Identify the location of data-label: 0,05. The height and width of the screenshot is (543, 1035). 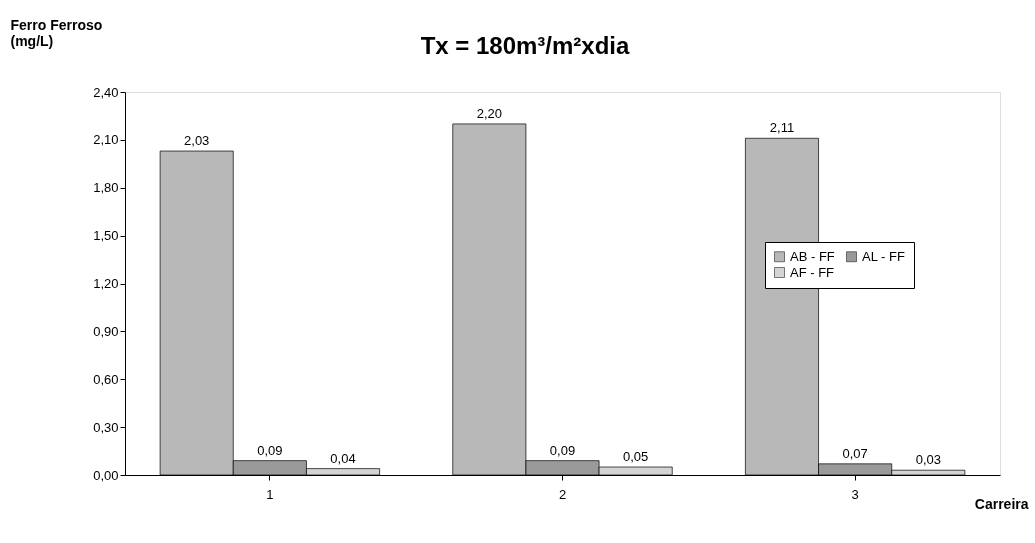
(636, 457).